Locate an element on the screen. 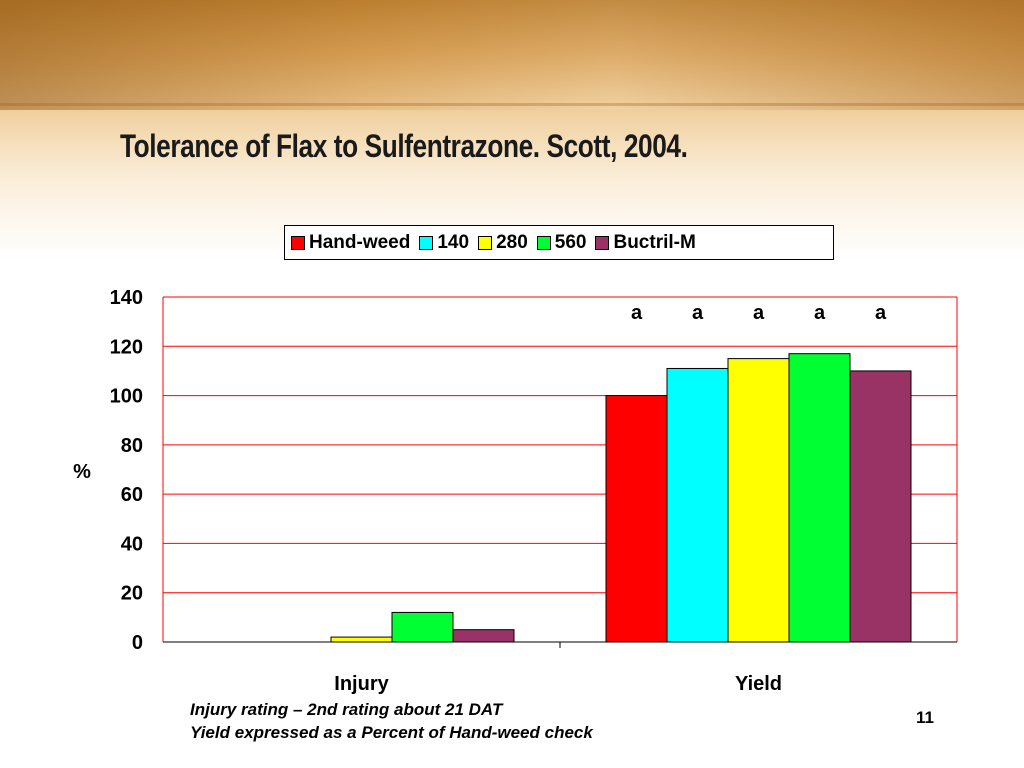 The height and width of the screenshot is (768, 1024). banner-glow is located at coordinates (512, 55).